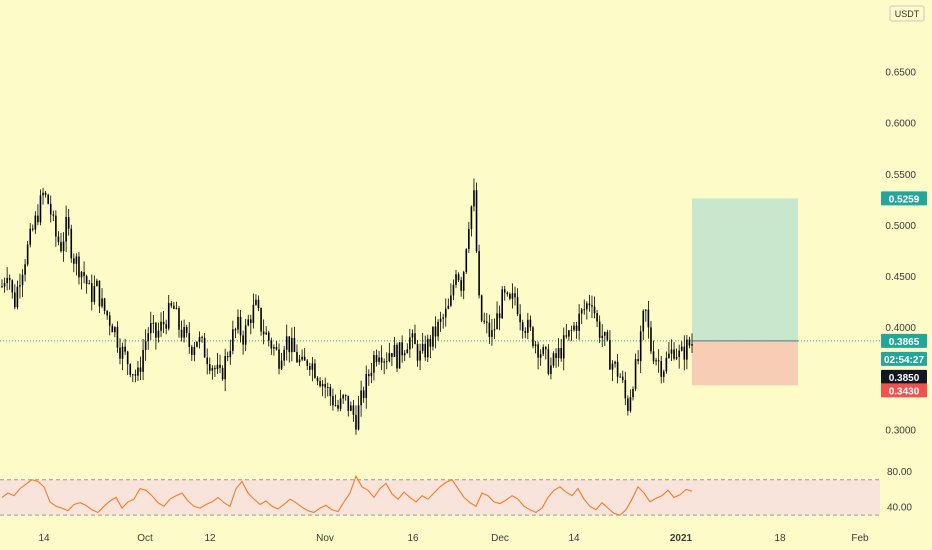 The height and width of the screenshot is (550, 932). I want to click on time-axis: 14 Oct 12 Nov 16 Dec 14 2021 18 Feb, so click(453, 538).